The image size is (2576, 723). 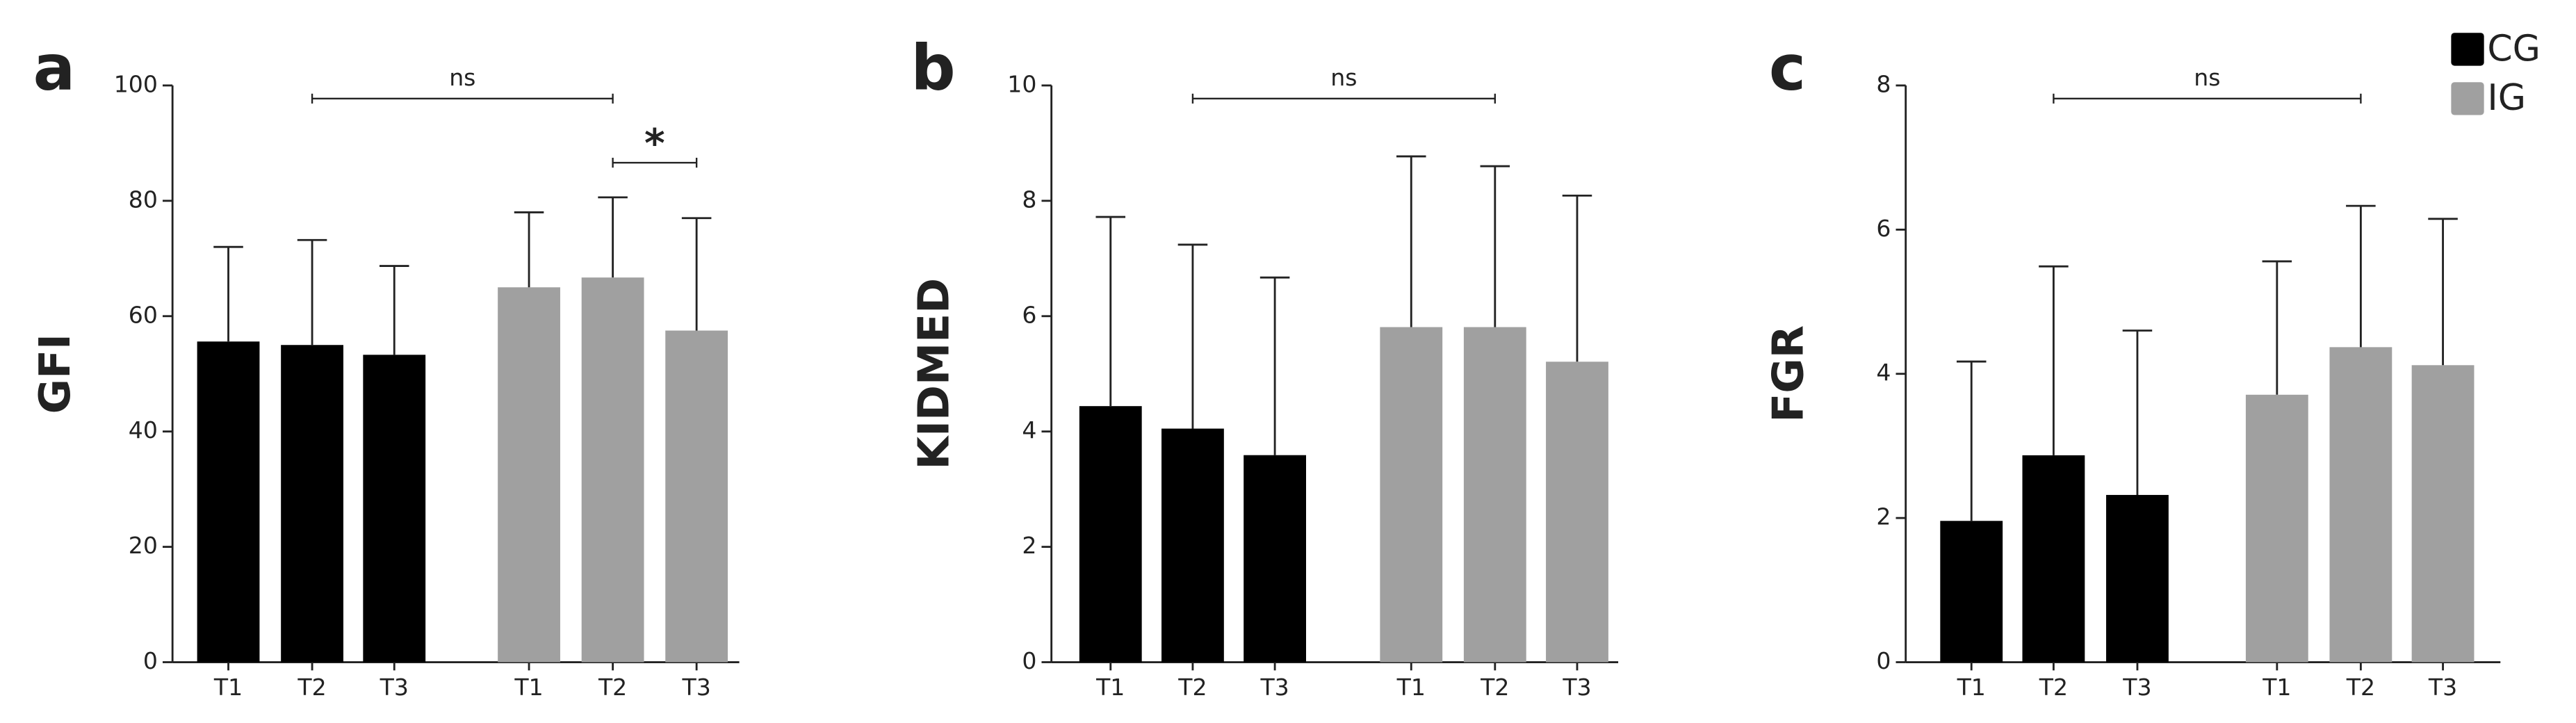 What do you see at coordinates (143, 314) in the screenshot?
I see `y-tick-label: 60` at bounding box center [143, 314].